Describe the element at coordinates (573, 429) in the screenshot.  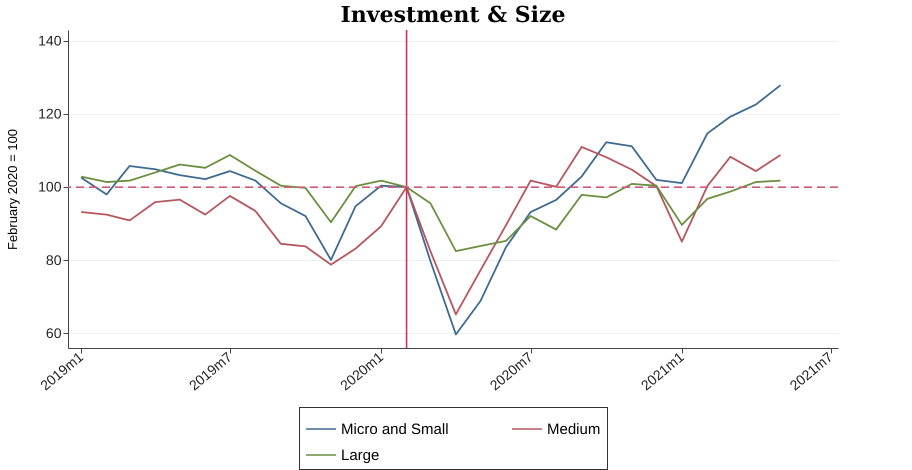
I see `legend-label: Medium` at that location.